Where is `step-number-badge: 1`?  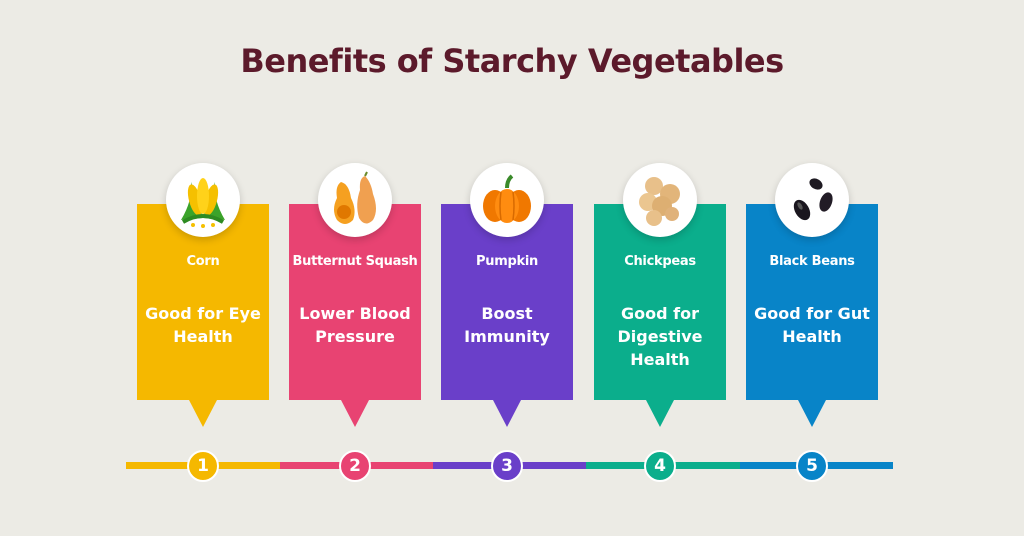 step-number-badge: 1 is located at coordinates (203, 466).